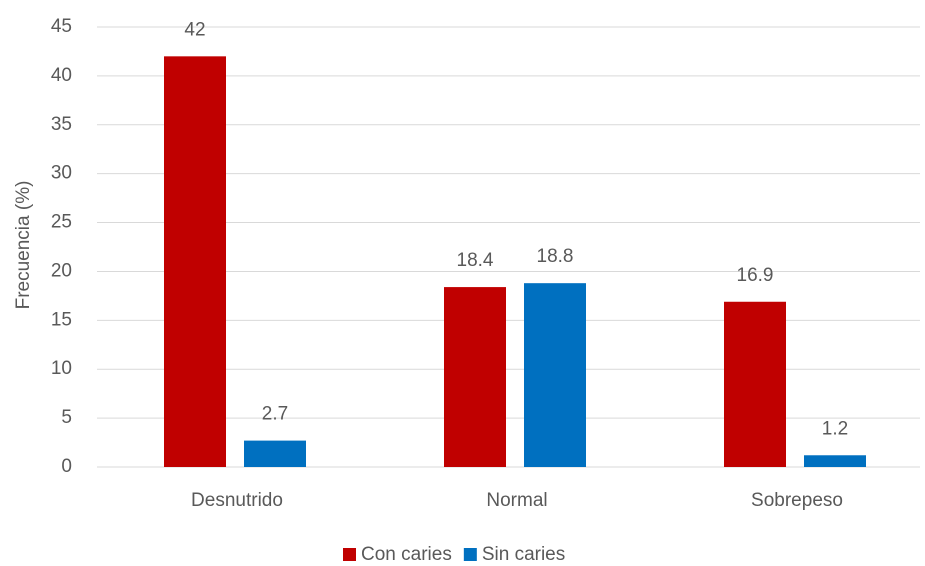  I want to click on y-axis-label: Frecuencia (%), so click(23, 245).